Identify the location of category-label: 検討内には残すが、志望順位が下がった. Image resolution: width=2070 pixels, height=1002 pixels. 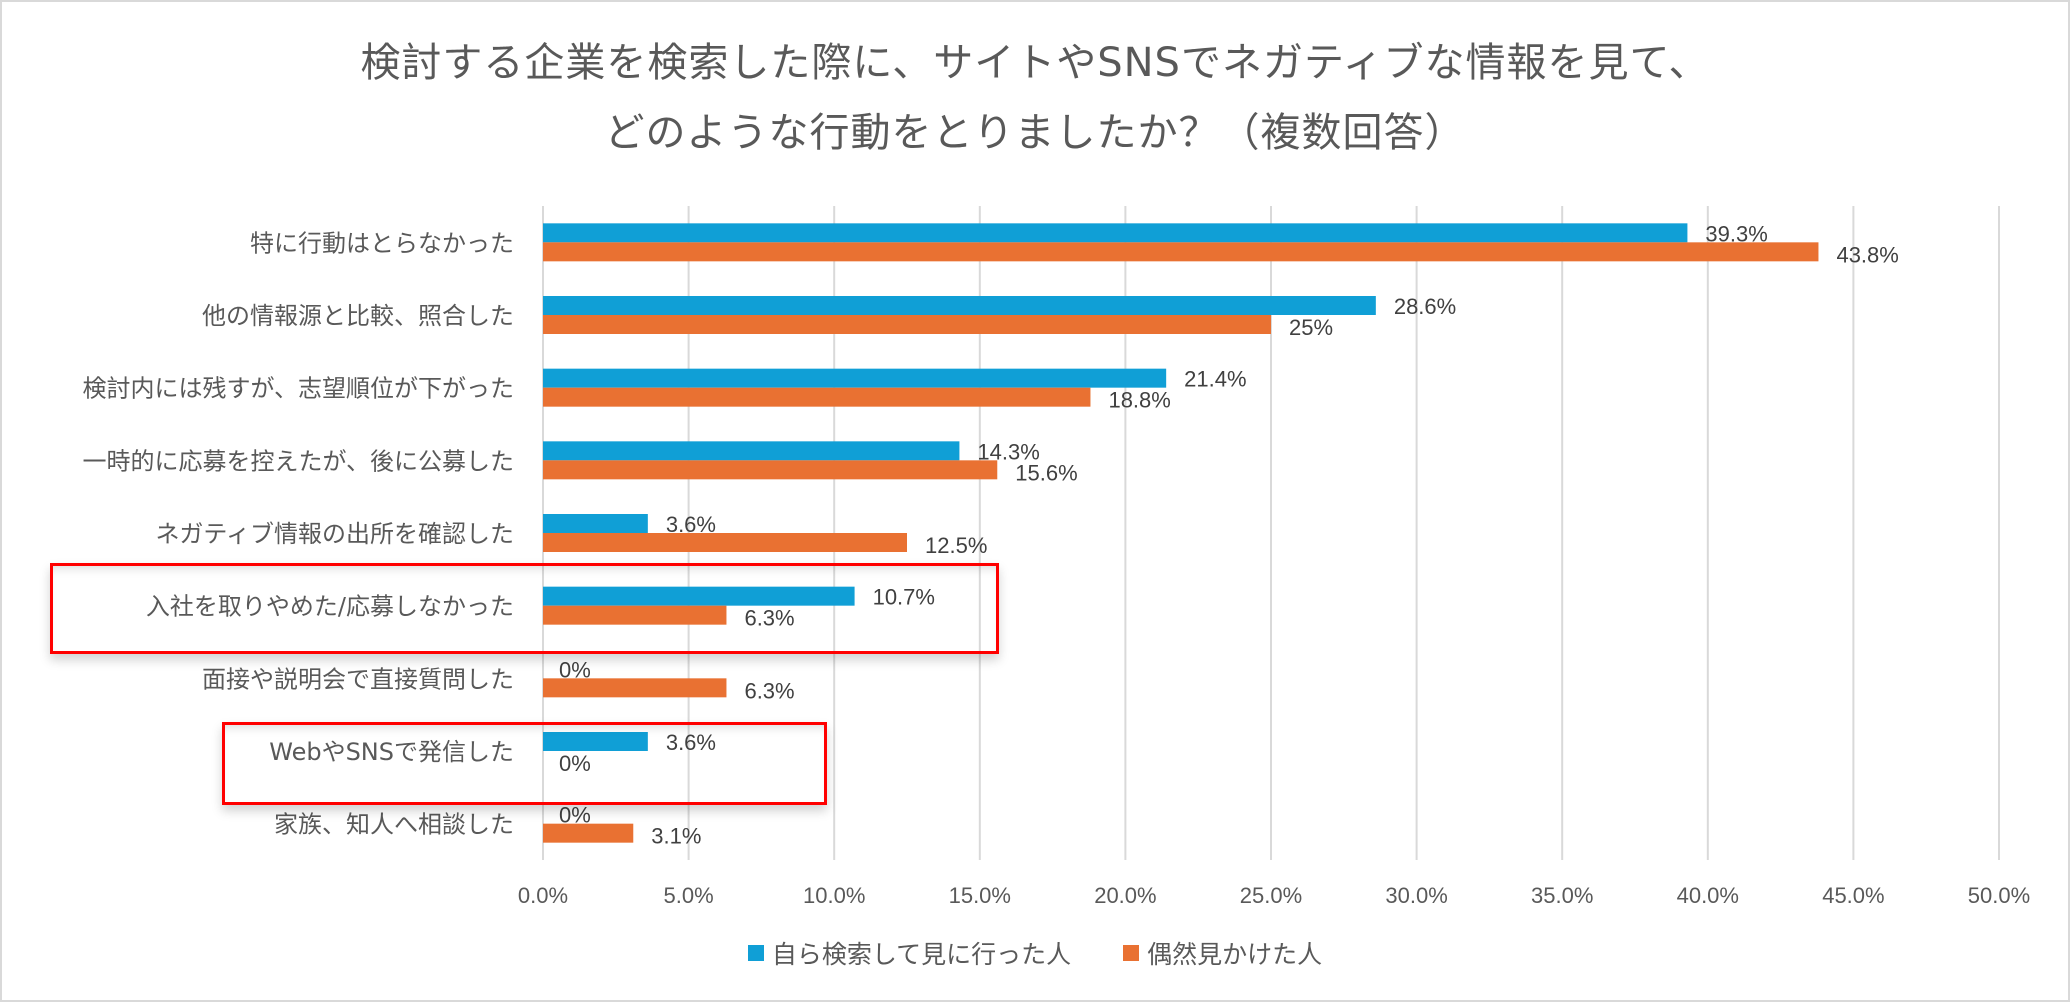
(298, 389).